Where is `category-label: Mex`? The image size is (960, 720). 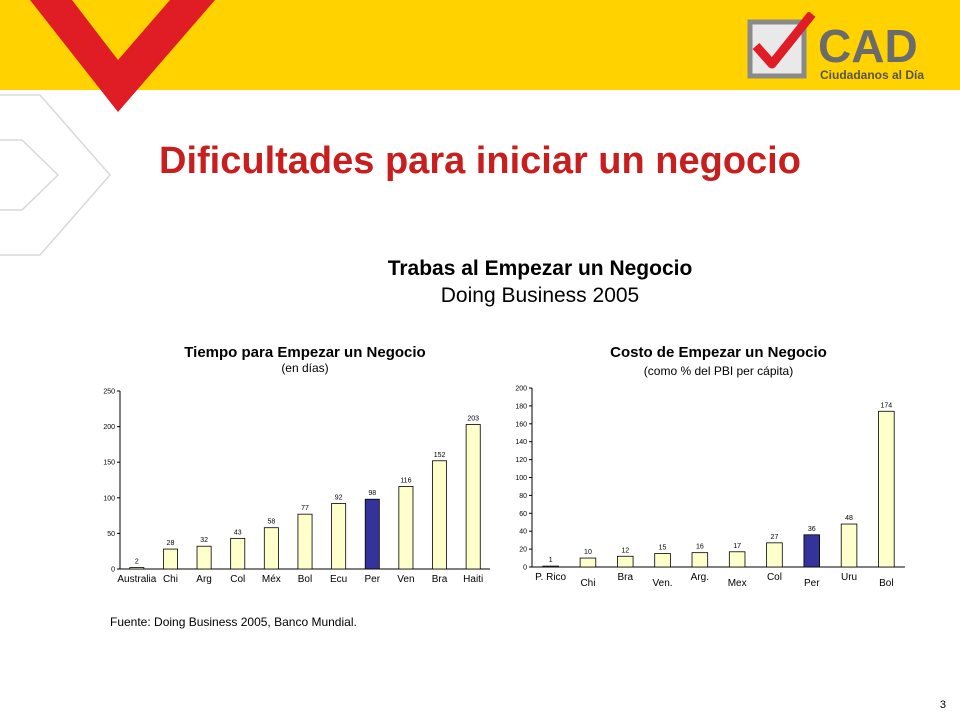
category-label: Mex is located at coordinates (737, 583).